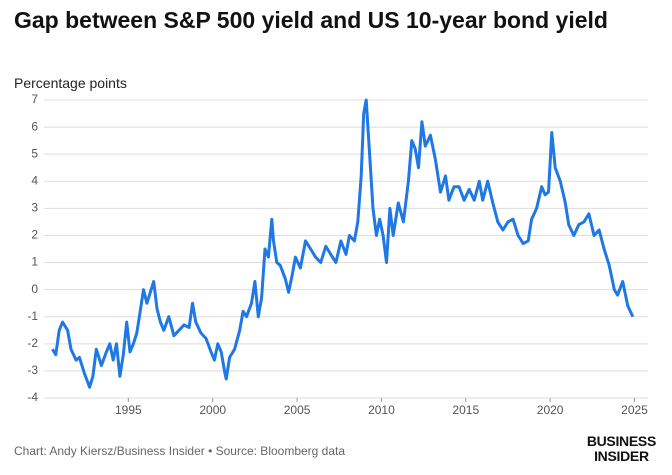  Describe the element at coordinates (465, 410) in the screenshot. I see `x-tick-label: 2015` at that location.